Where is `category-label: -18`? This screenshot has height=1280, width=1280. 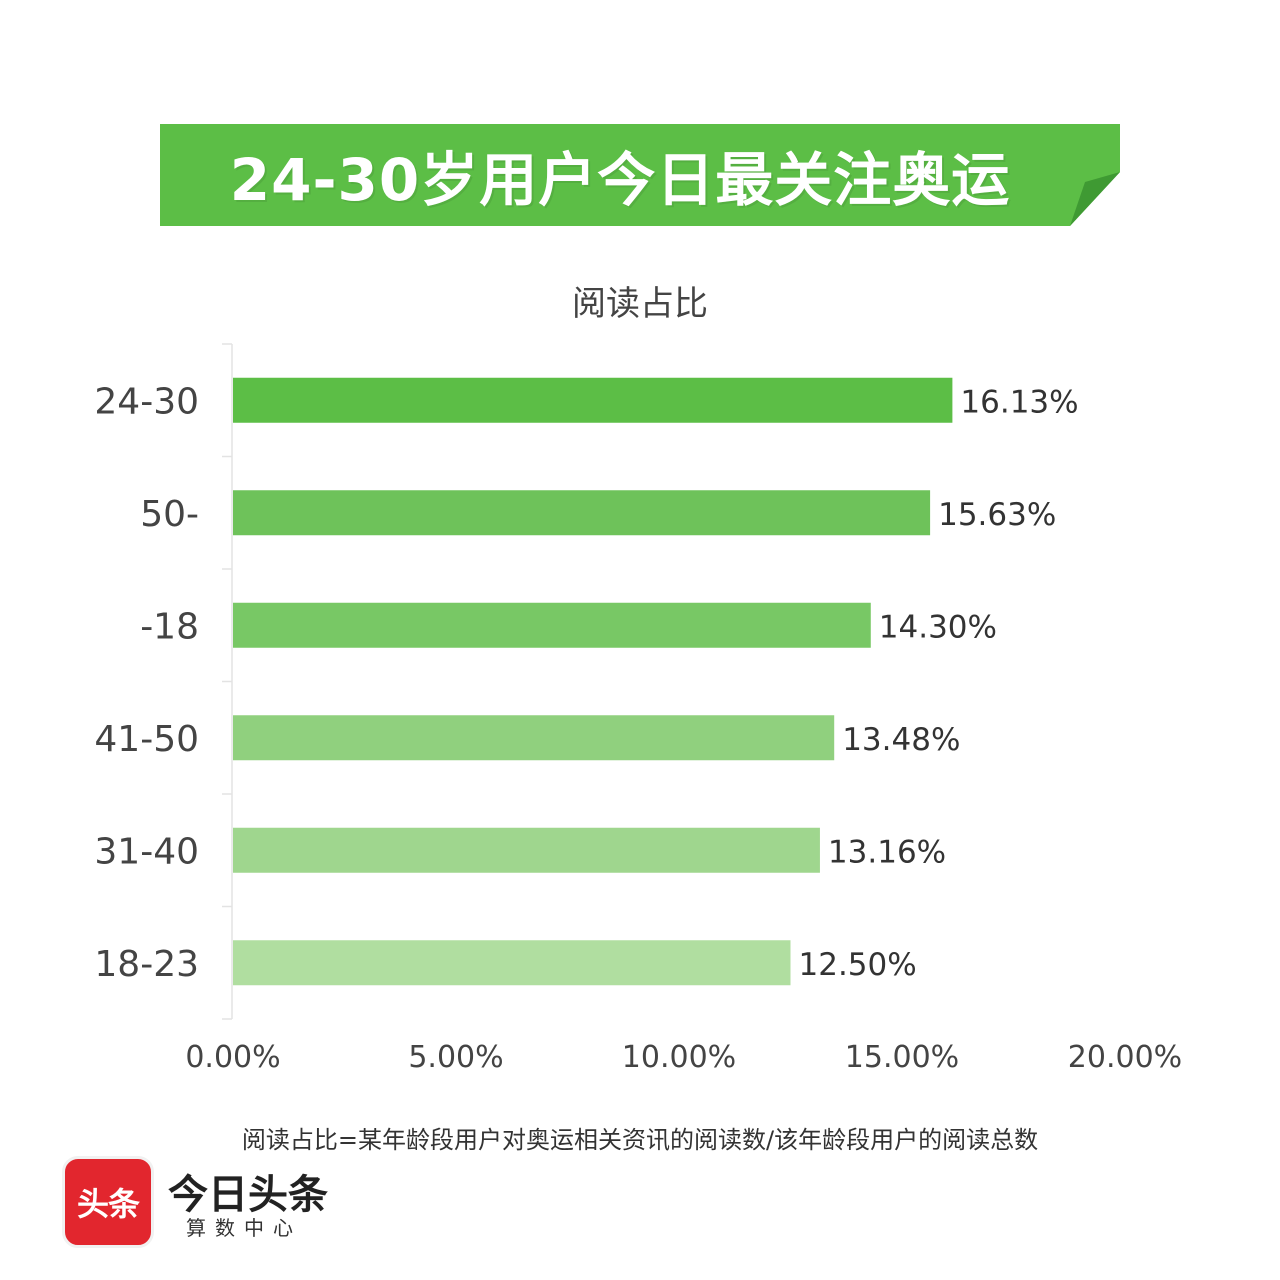
category-label: -18 is located at coordinates (169, 626).